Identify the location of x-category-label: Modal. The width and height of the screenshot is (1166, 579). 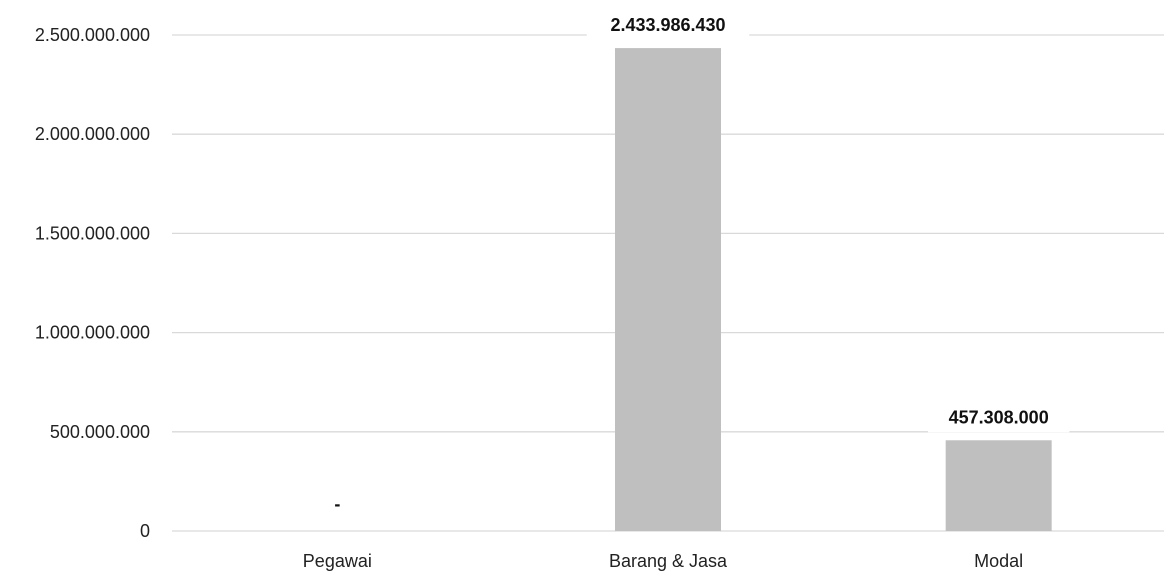
(998, 561).